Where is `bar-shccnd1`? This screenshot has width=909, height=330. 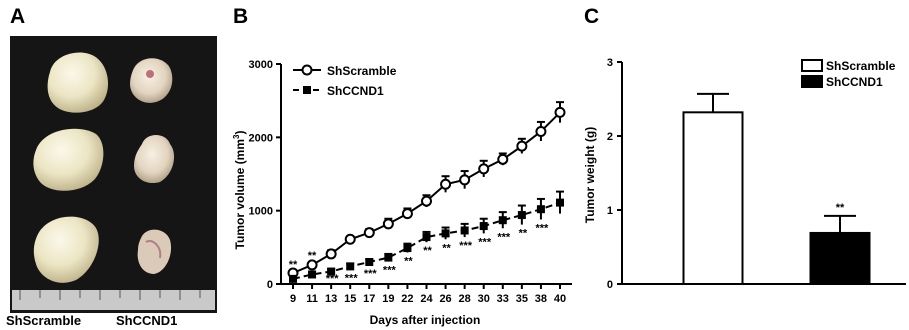
bar-shccnd1 is located at coordinates (840, 258).